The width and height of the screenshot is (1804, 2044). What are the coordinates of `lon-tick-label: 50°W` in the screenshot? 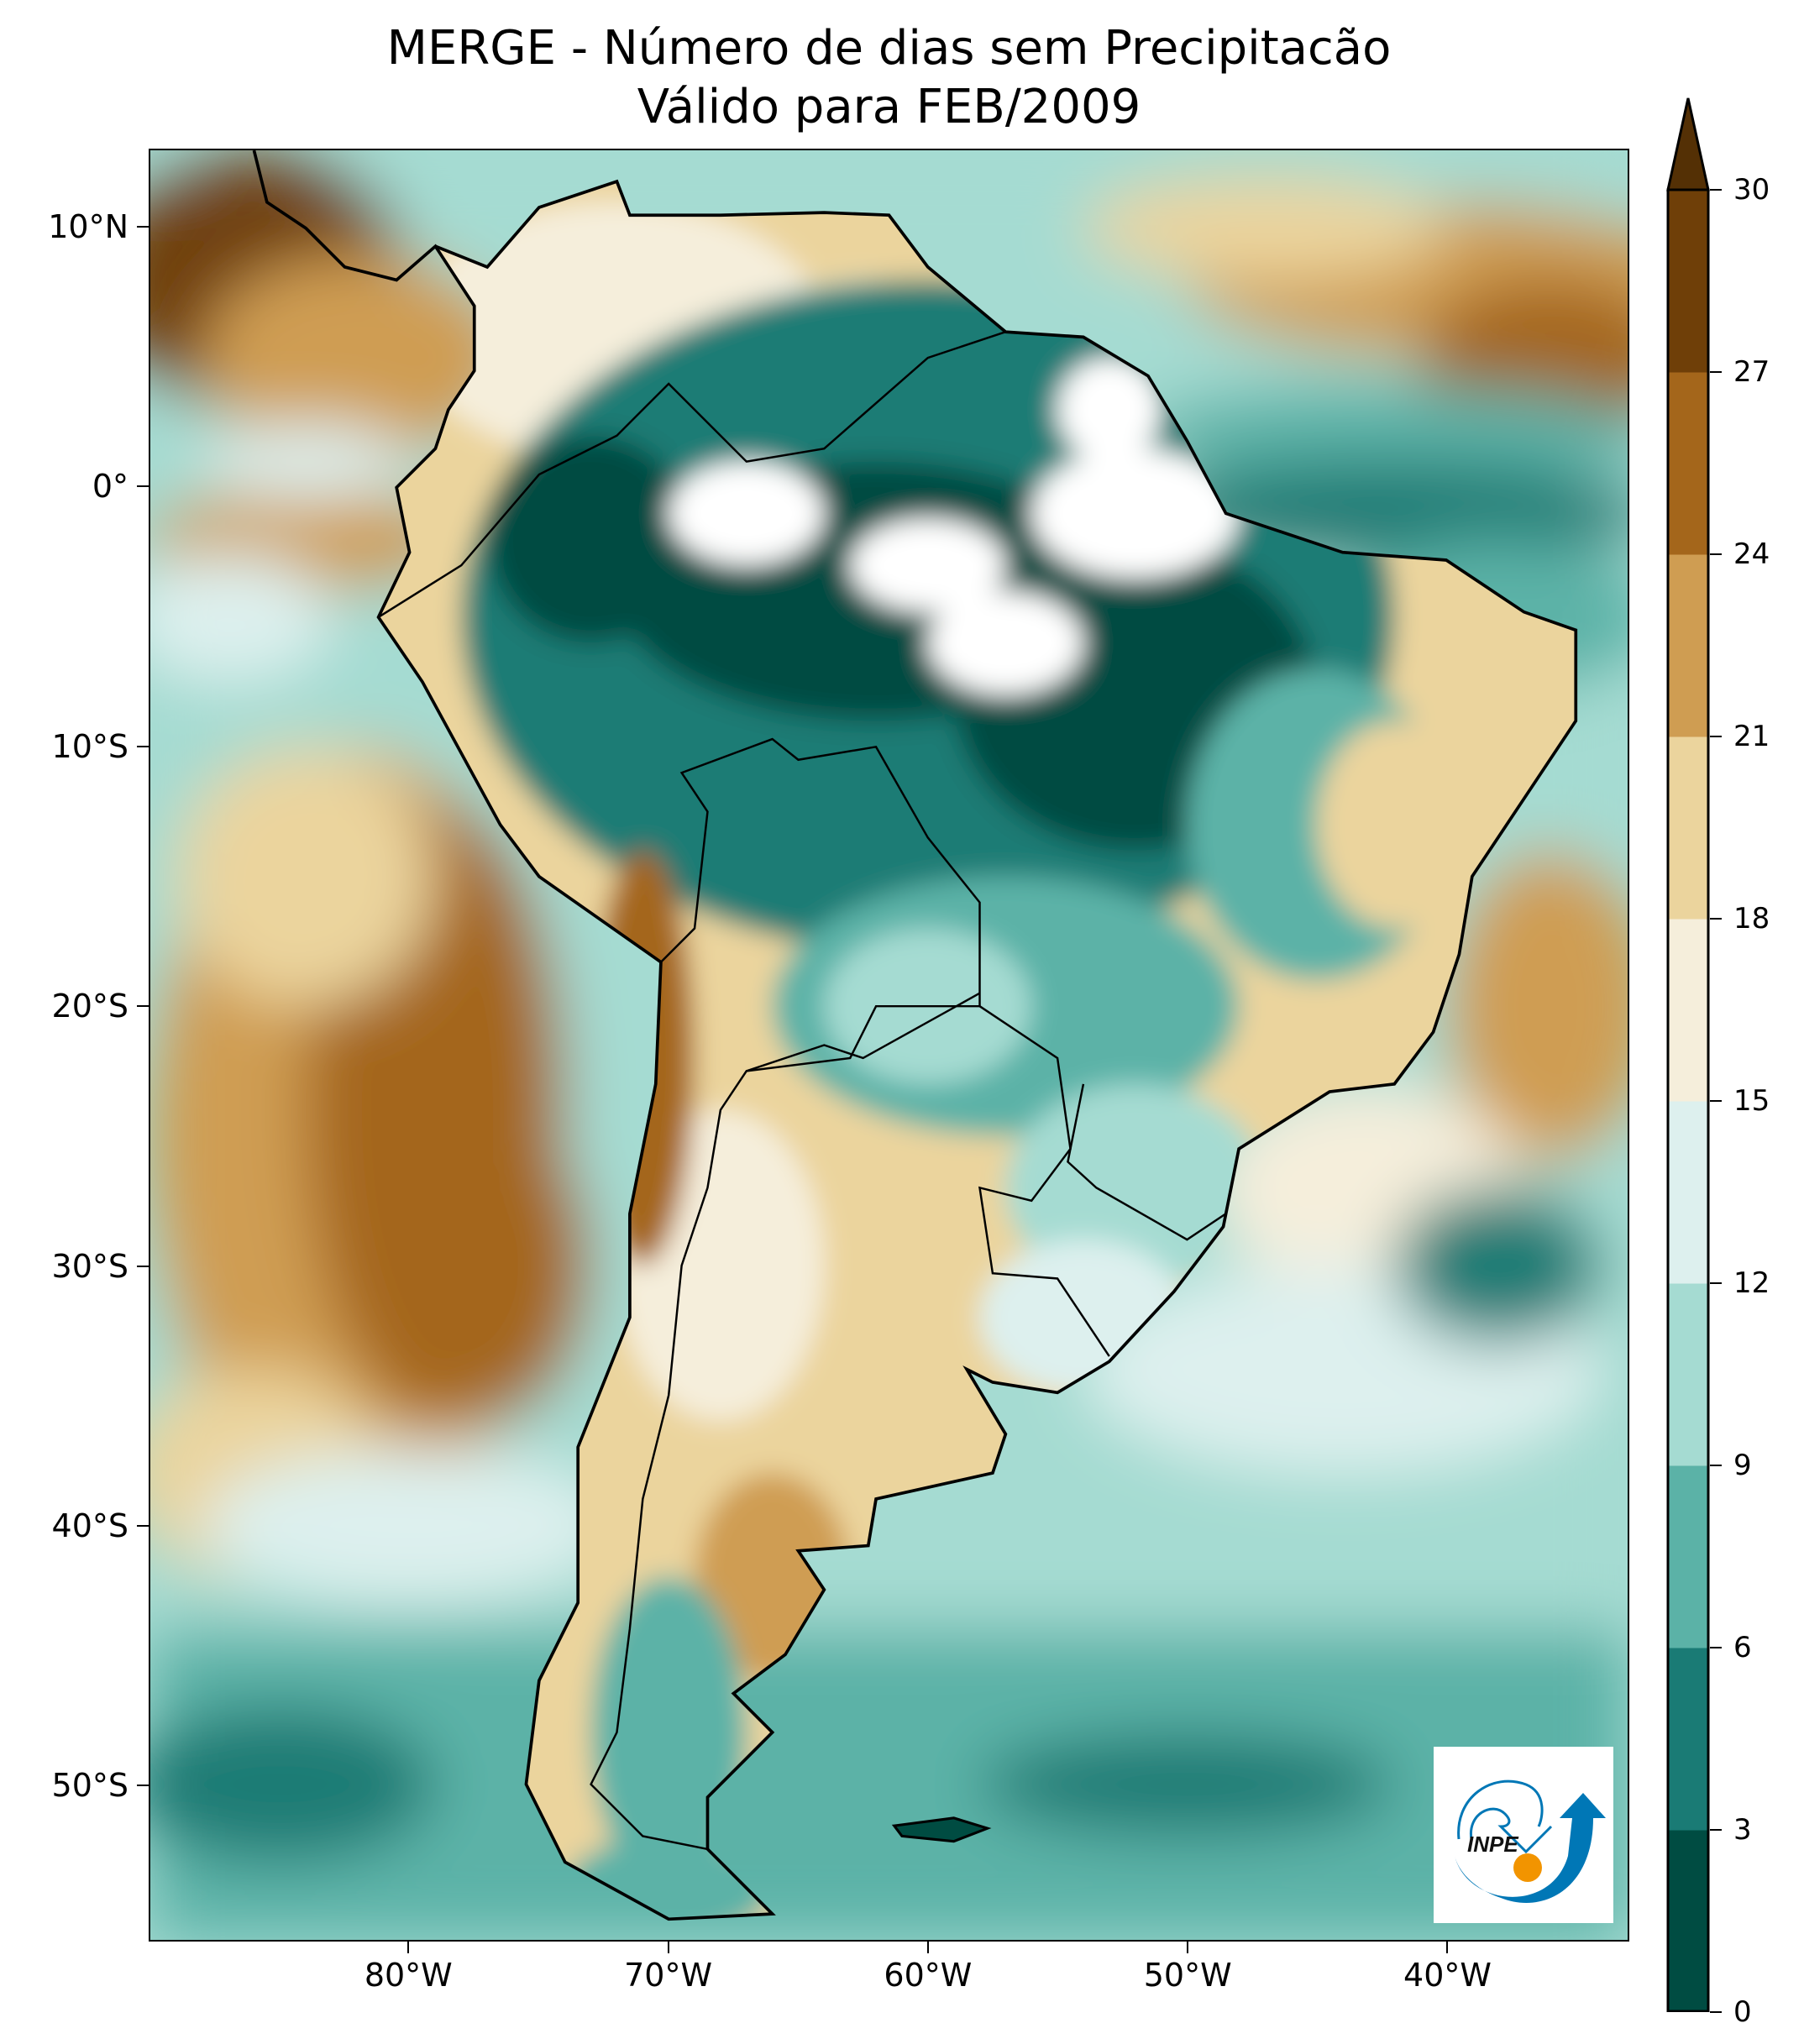 It's located at (1187, 1975).